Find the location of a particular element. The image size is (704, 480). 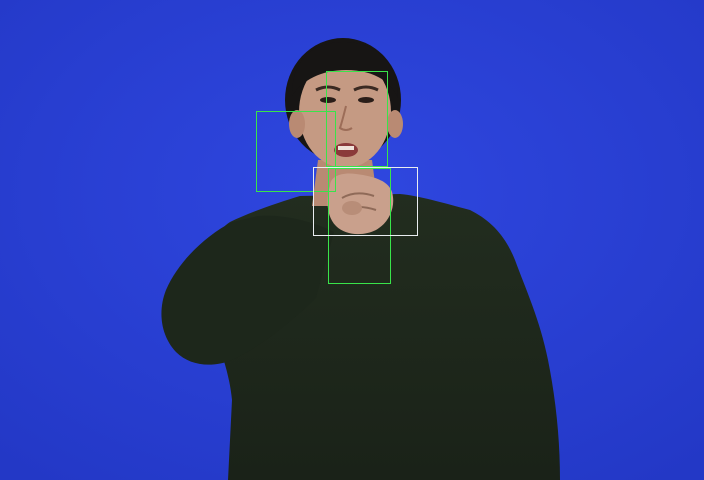

signing-hand is located at coordinates (360, 204).